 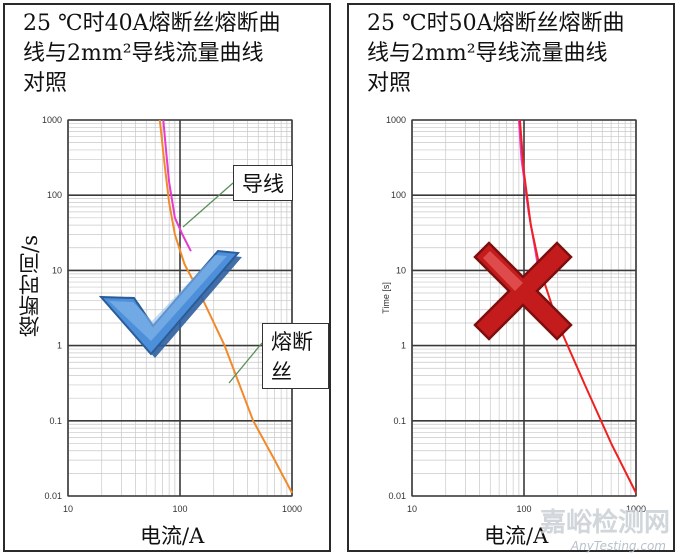 What do you see at coordinates (30, 286) in the screenshot?
I see `y-axis-label: 熔断时间/s` at bounding box center [30, 286].